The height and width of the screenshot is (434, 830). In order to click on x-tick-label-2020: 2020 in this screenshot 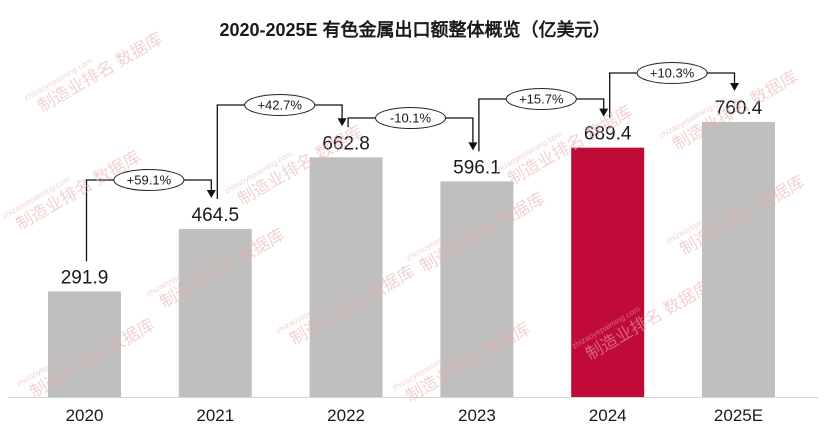, I will do `click(85, 415)`.